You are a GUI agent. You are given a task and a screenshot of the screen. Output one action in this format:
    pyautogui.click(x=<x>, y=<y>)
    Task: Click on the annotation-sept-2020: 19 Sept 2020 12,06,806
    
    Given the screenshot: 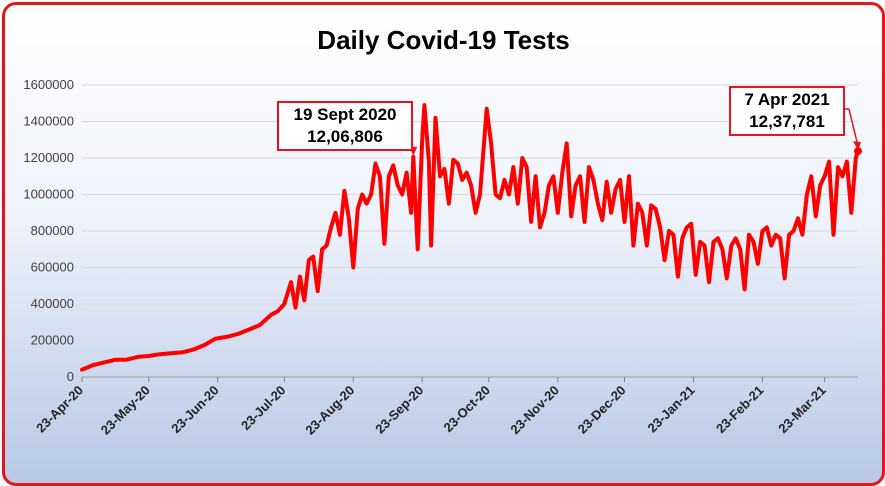 What is the action you would take?
    pyautogui.click(x=345, y=126)
    